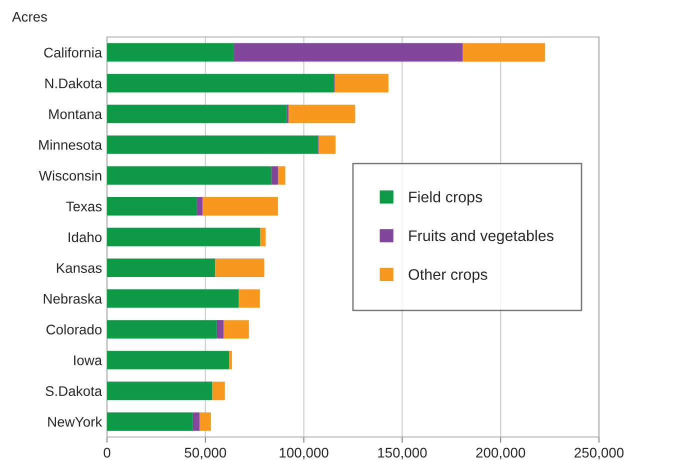 Image resolution: width=697 pixels, height=462 pixels. What do you see at coordinates (445, 198) in the screenshot?
I see `legend-label: Field crops` at bounding box center [445, 198].